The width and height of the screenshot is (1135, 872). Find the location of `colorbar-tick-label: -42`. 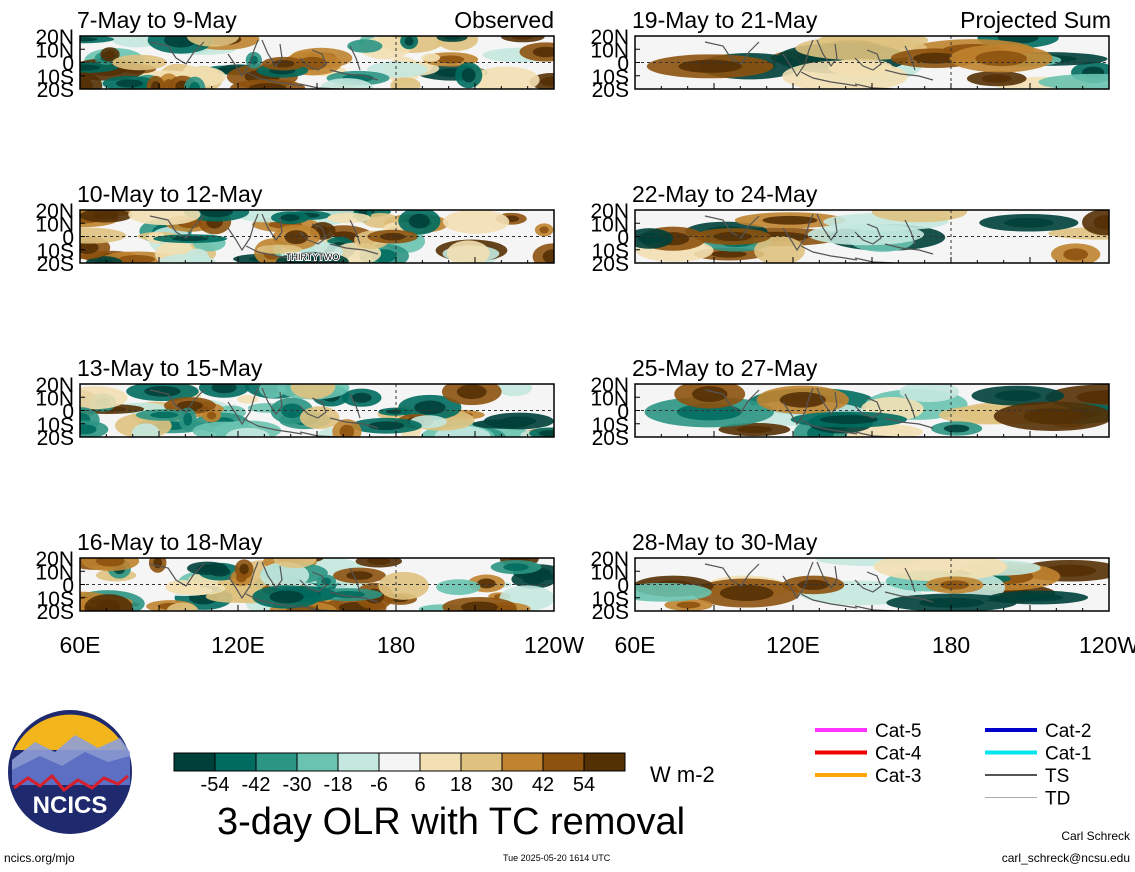

colorbar-tick-label: -42 is located at coordinates (256, 785).